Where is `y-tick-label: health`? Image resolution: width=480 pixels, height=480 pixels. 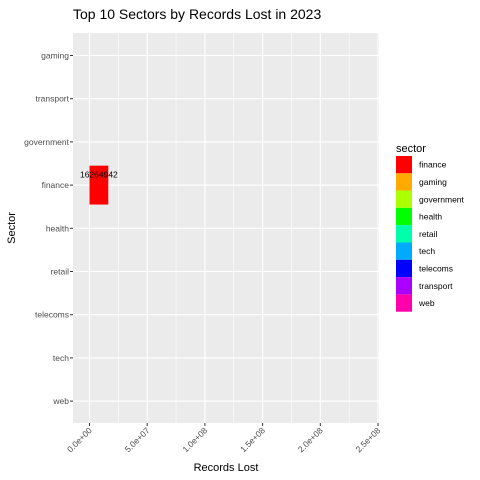
y-tick-label: health is located at coordinates (57, 228).